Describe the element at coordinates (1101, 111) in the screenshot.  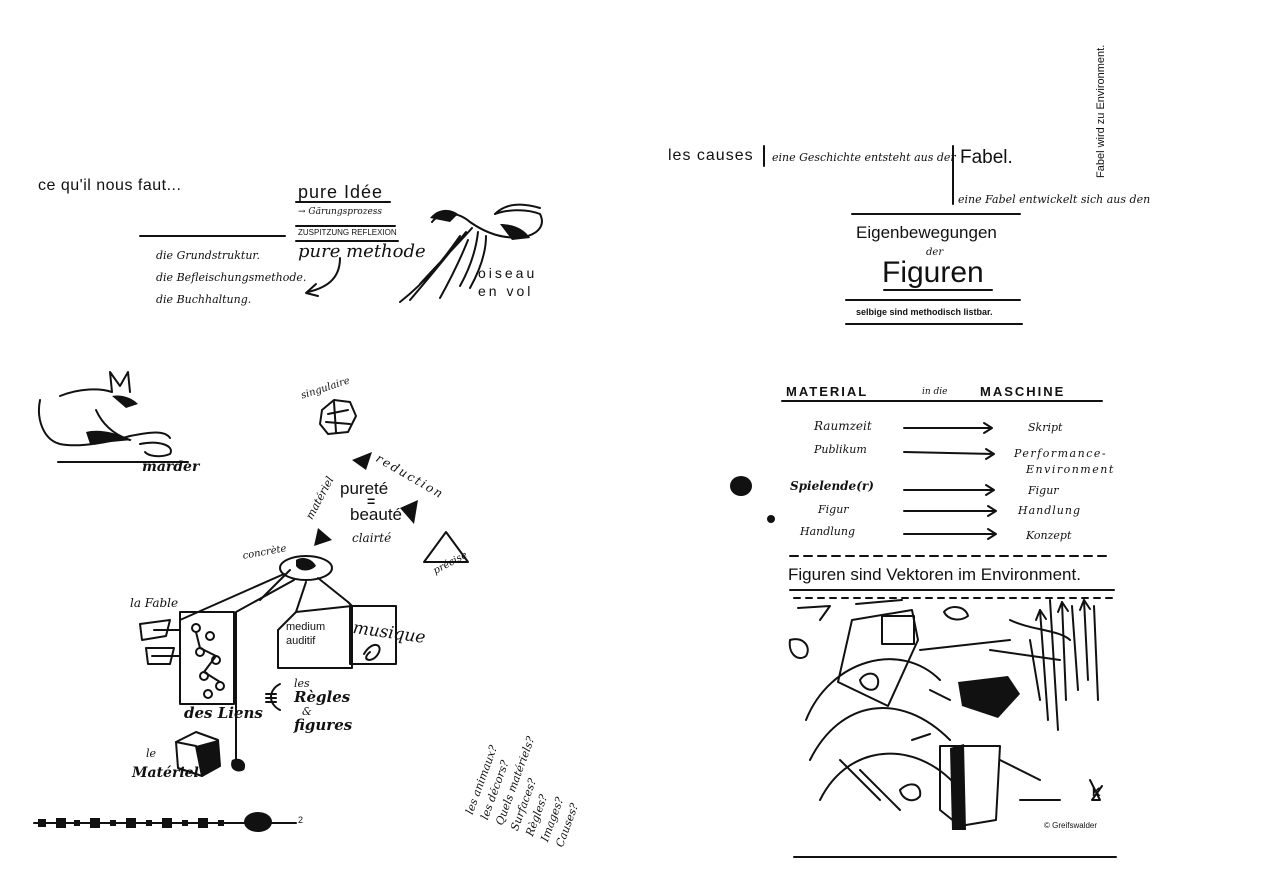
I see `vertical-fabel: Fabel wird zu Environment.` at that location.